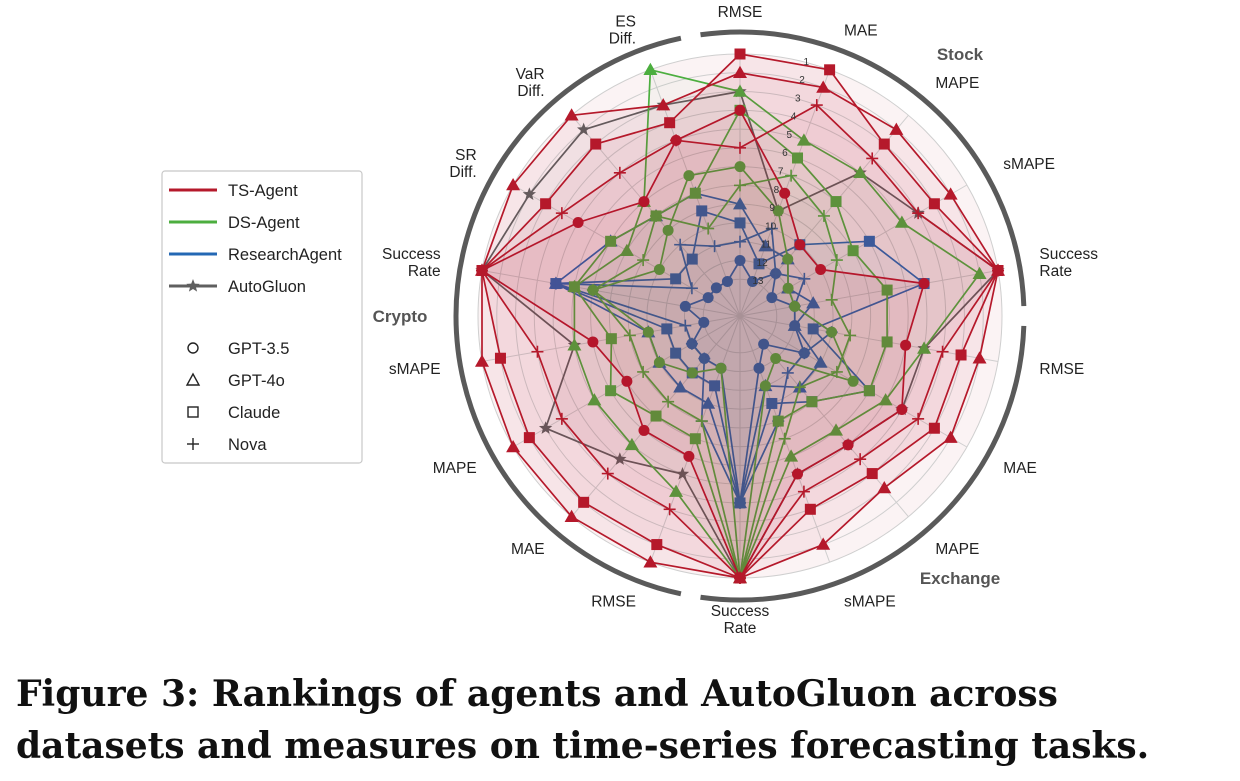 This screenshot has width=1240, height=781. What do you see at coordinates (193, 412) in the screenshot?
I see `legend-marker-square` at bounding box center [193, 412].